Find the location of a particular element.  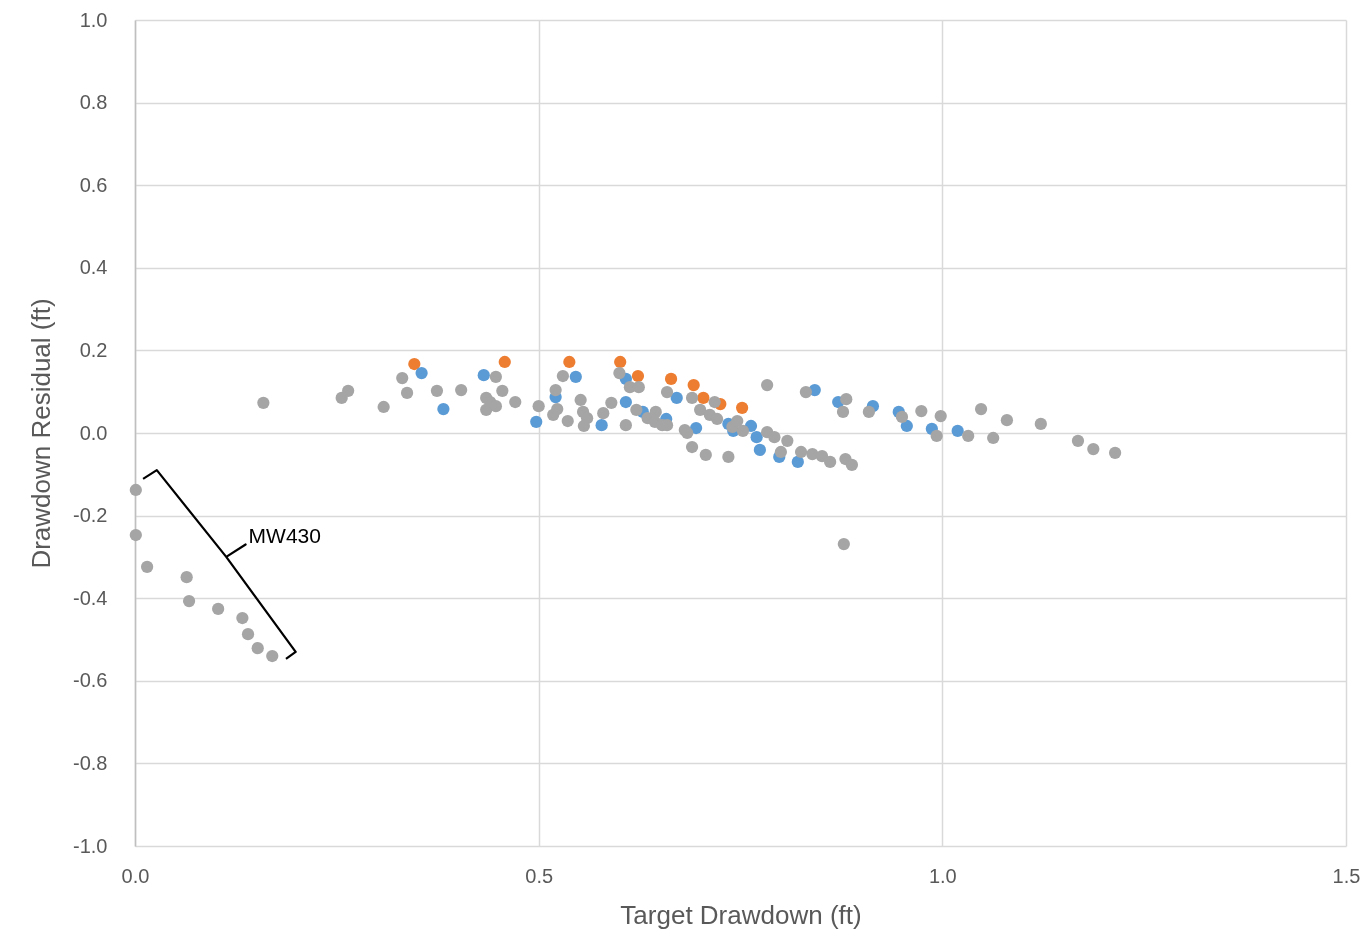

y-tick-label: 0.4 is located at coordinates (93, 267).